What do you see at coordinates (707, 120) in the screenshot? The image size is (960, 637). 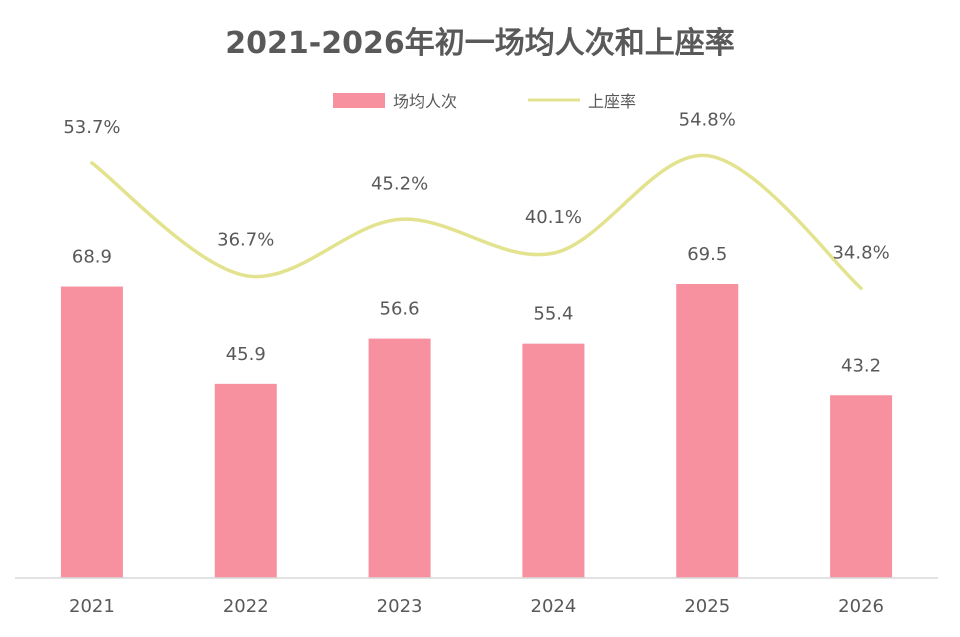 I see `line-value-label-2025: 54.8%` at bounding box center [707, 120].